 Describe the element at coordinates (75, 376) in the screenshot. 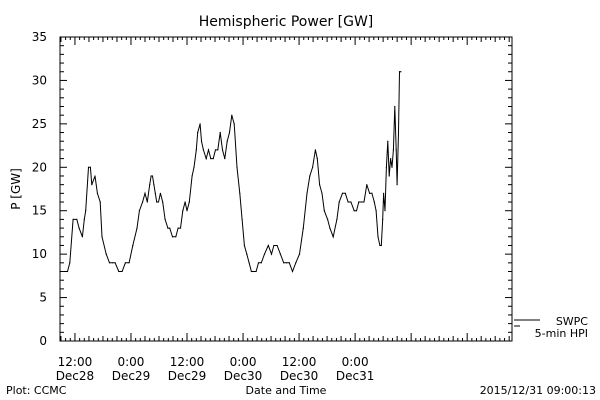

I see `x-tick-label-date: Dec28` at that location.